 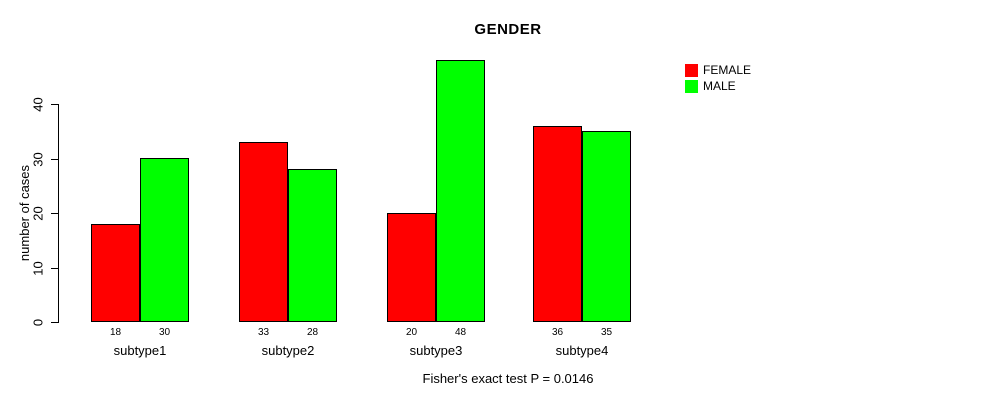 I want to click on y-tick-label: 10, so click(x=38, y=268).